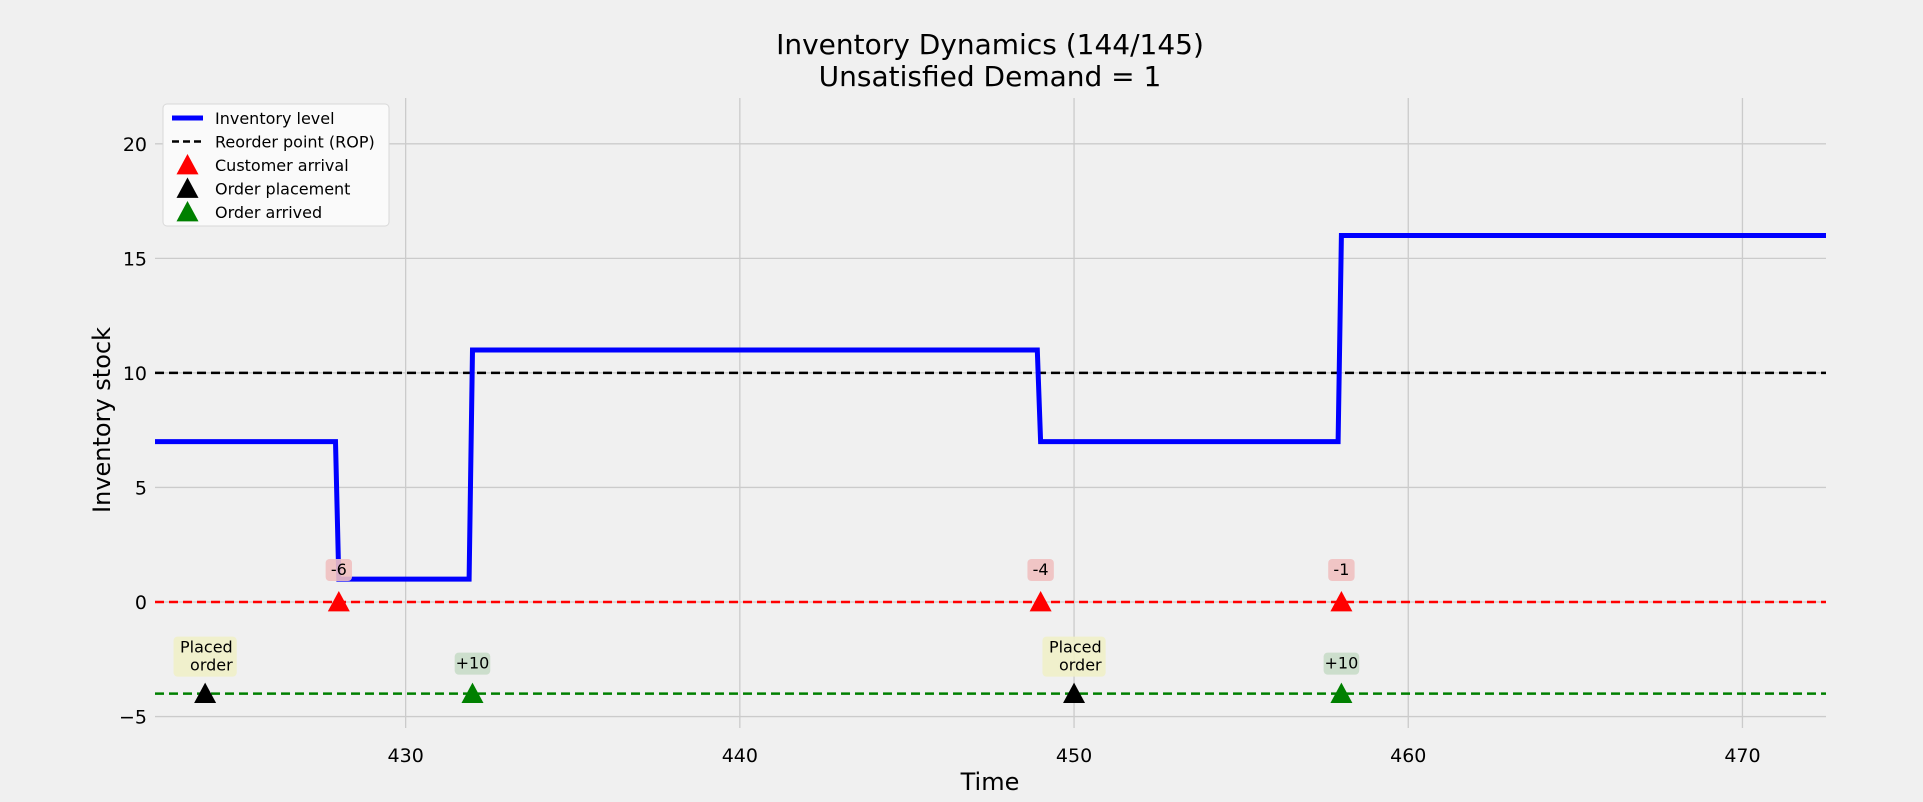 Image resolution: width=1923 pixels, height=802 pixels. I want to click on x-tick-label: 430, so click(406, 756).